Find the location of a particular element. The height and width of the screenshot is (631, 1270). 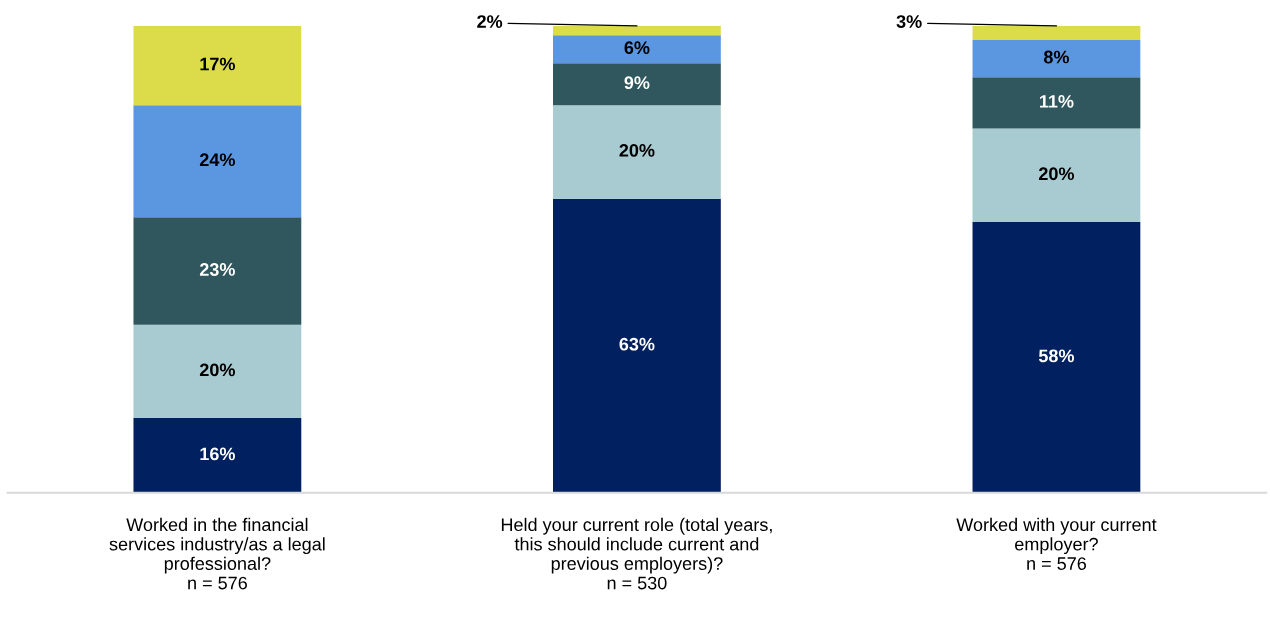

data-label: 11% is located at coordinates (1056, 101).